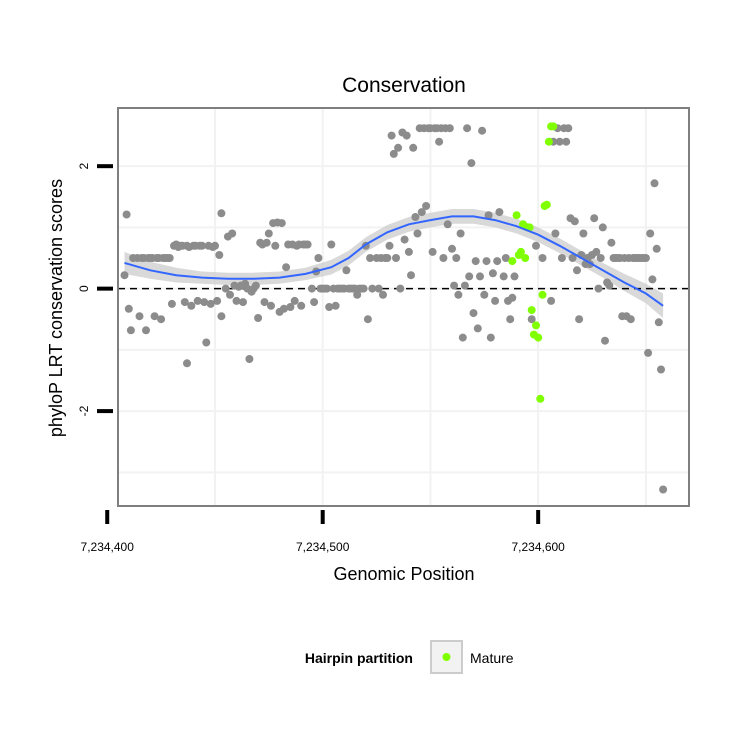 Image resolution: width=750 pixels, height=750 pixels. What do you see at coordinates (404, 85) in the screenshot?
I see `chart-title: Conservation` at bounding box center [404, 85].